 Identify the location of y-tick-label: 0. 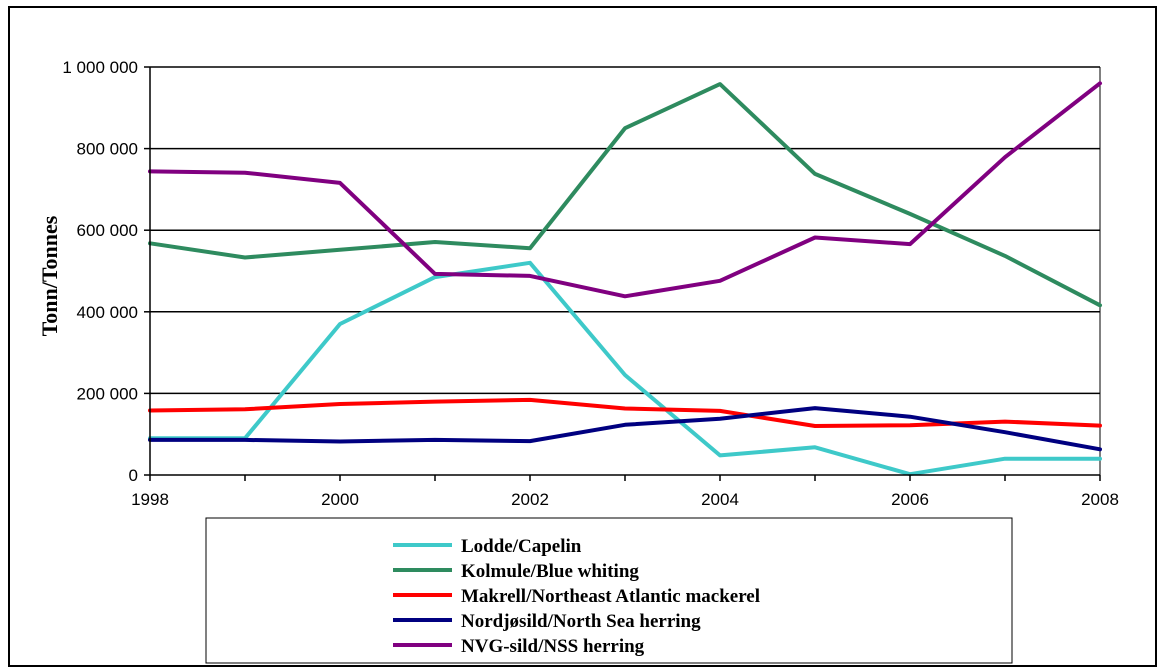
(133, 475).